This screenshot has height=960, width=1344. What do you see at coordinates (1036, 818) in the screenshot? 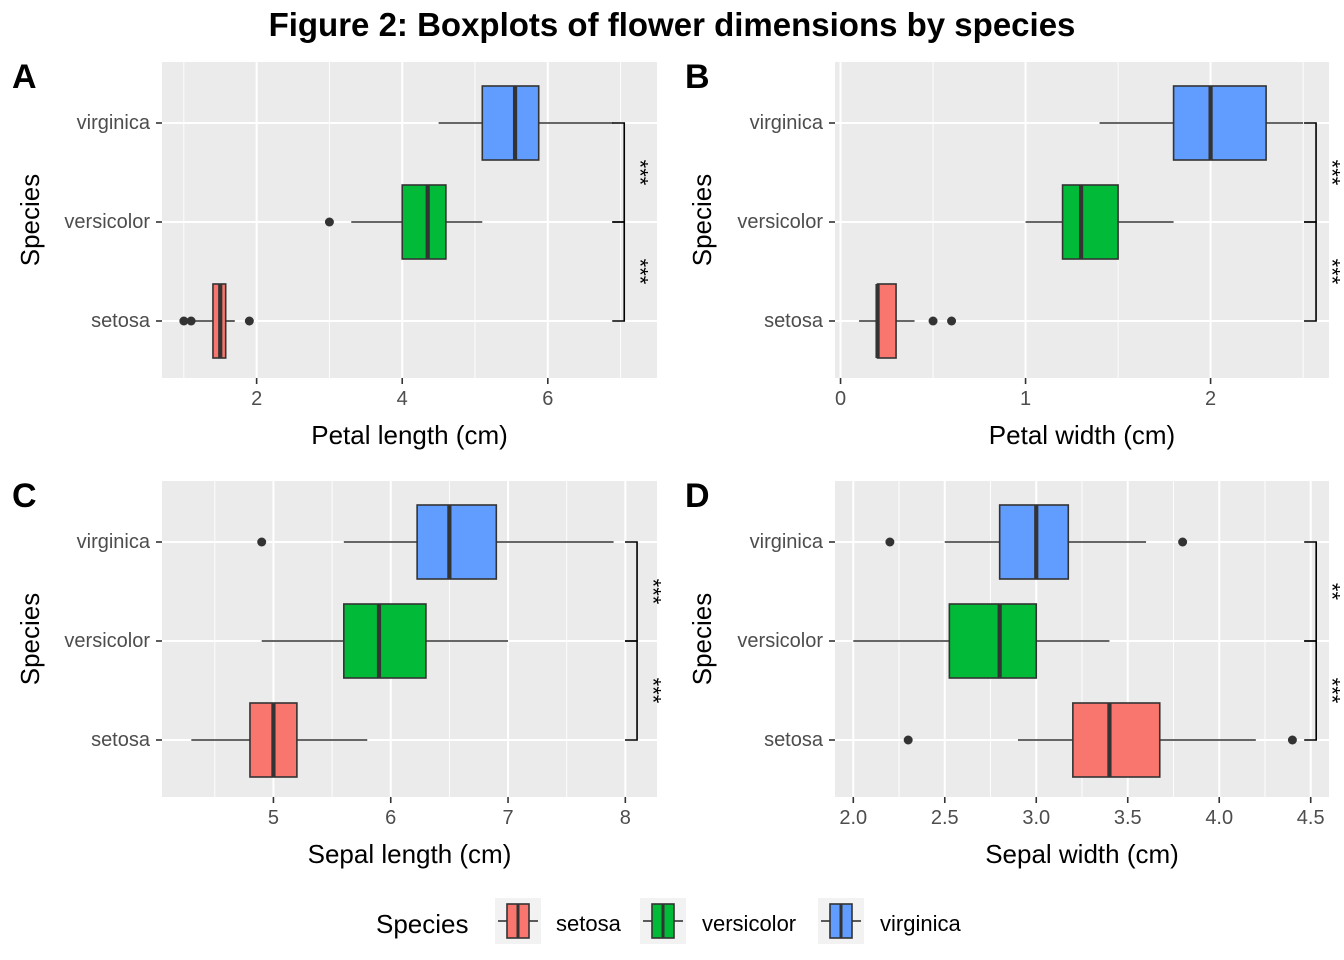
I see `x-tick-label: 3.0` at bounding box center [1036, 818].